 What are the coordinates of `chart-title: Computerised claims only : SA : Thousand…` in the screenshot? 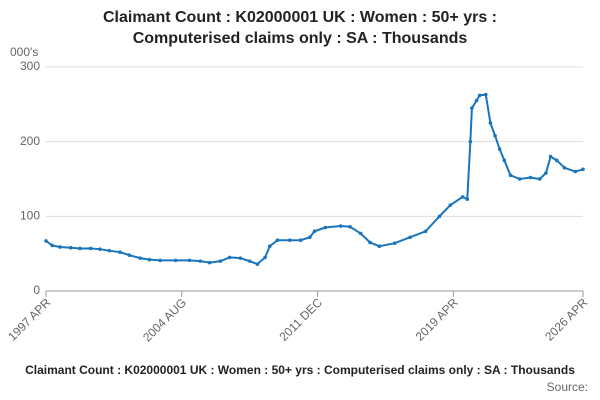 It's located at (300, 38).